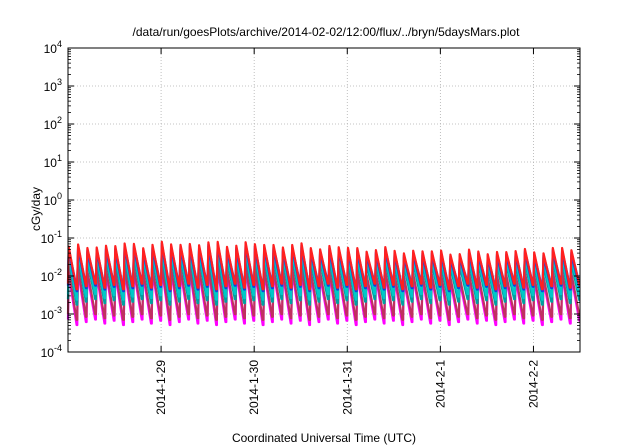 The height and width of the screenshot is (448, 640). I want to click on y-tick-label: 10⁻³, so click(51, 313).